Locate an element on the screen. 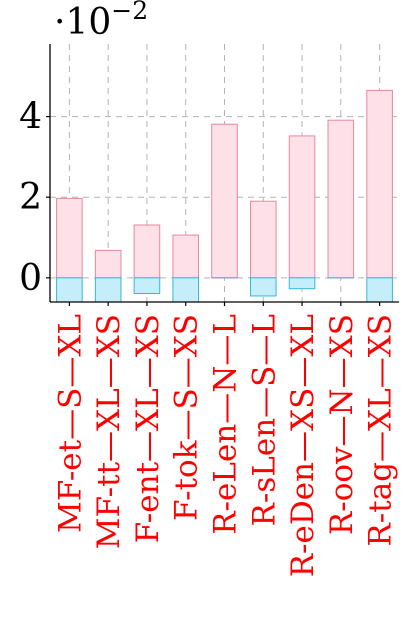  scale-base: ·10 is located at coordinates (82, 22).